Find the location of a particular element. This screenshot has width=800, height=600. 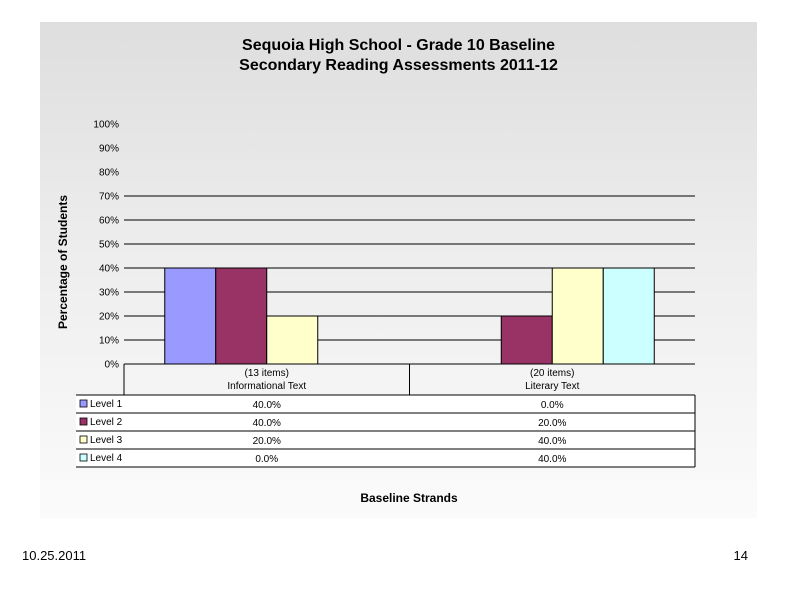

legend-label-level-2: Level 2 is located at coordinates (106, 422).